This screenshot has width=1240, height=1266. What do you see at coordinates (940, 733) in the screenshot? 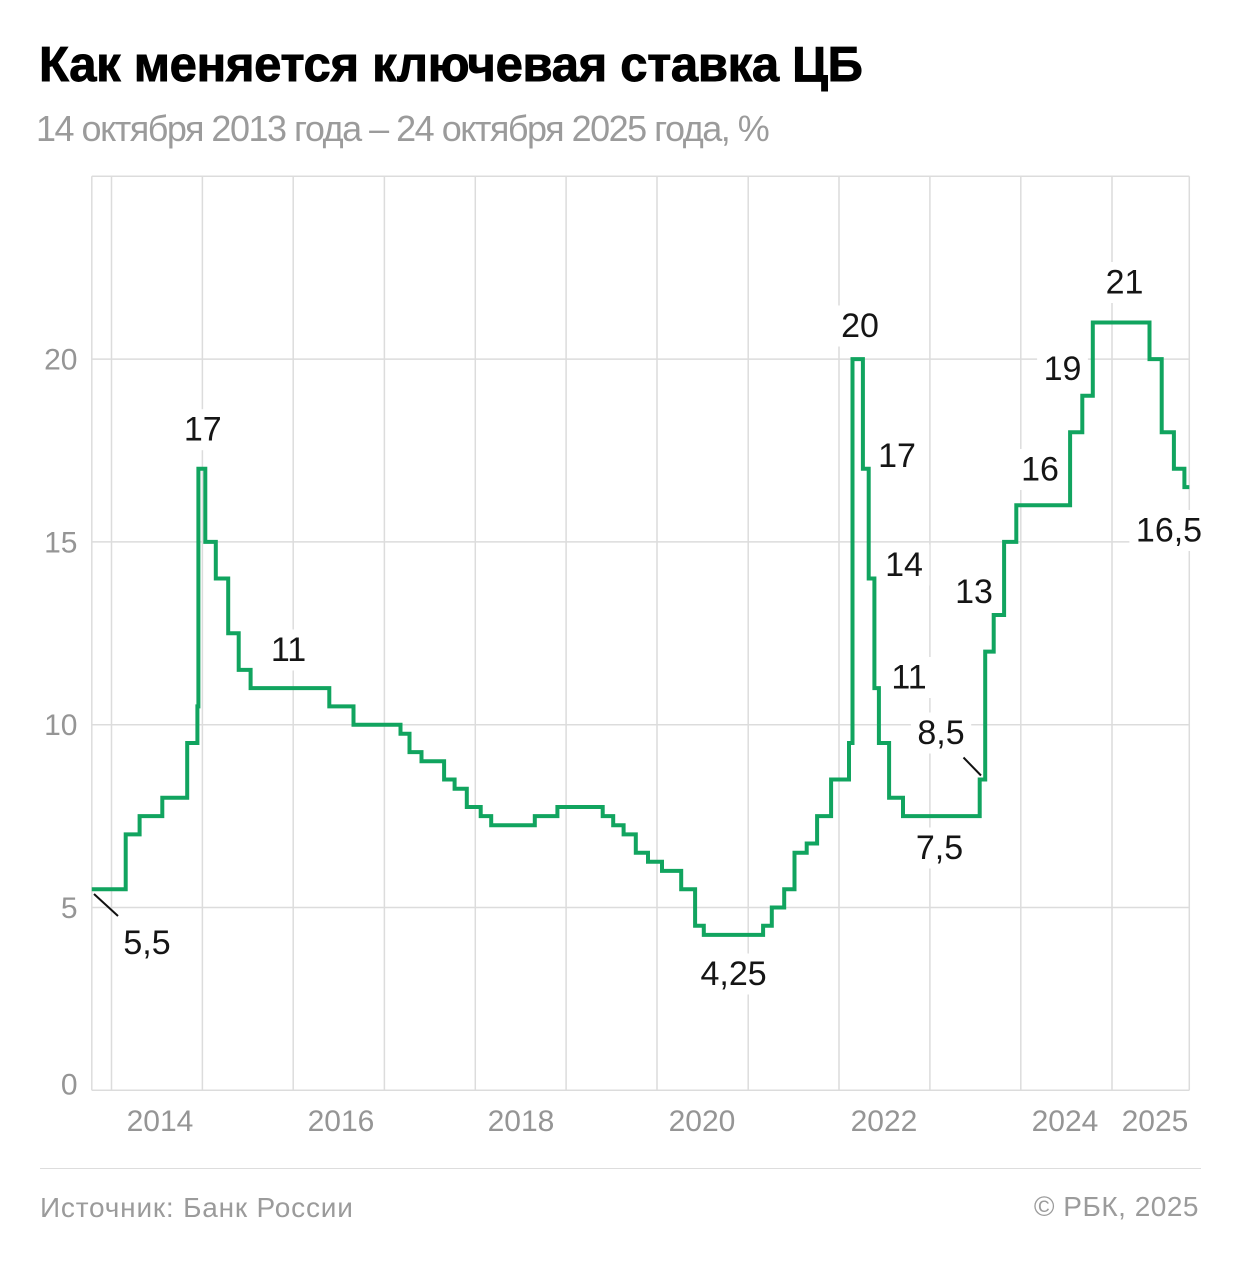
I see `svg-text: 8,5` at bounding box center [940, 733].